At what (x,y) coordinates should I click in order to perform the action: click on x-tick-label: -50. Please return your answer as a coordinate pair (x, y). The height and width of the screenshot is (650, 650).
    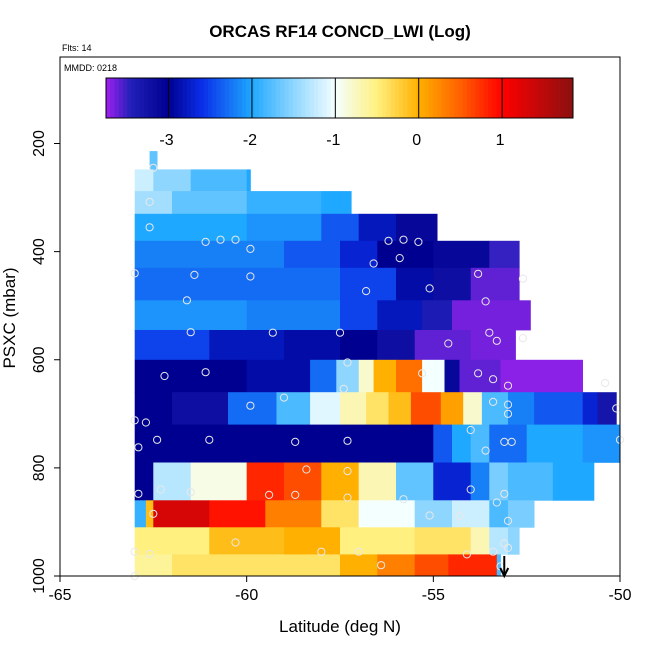
    Looking at the image, I should click on (619, 595).